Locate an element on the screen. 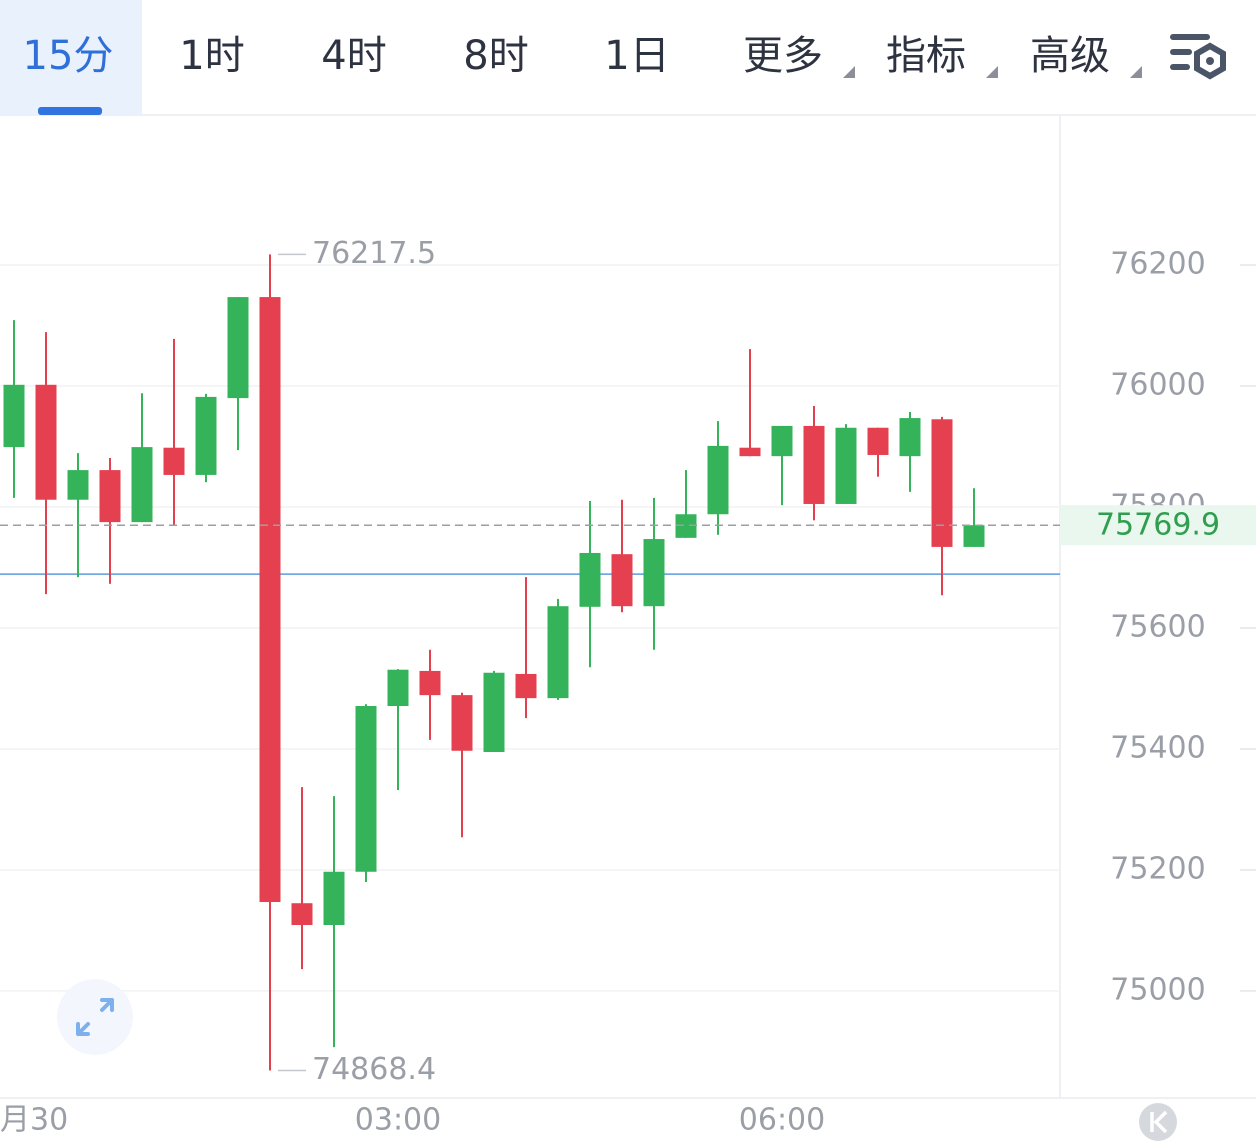 This screenshot has width=1256, height=1144. tab: 1日 is located at coordinates (636, 56).